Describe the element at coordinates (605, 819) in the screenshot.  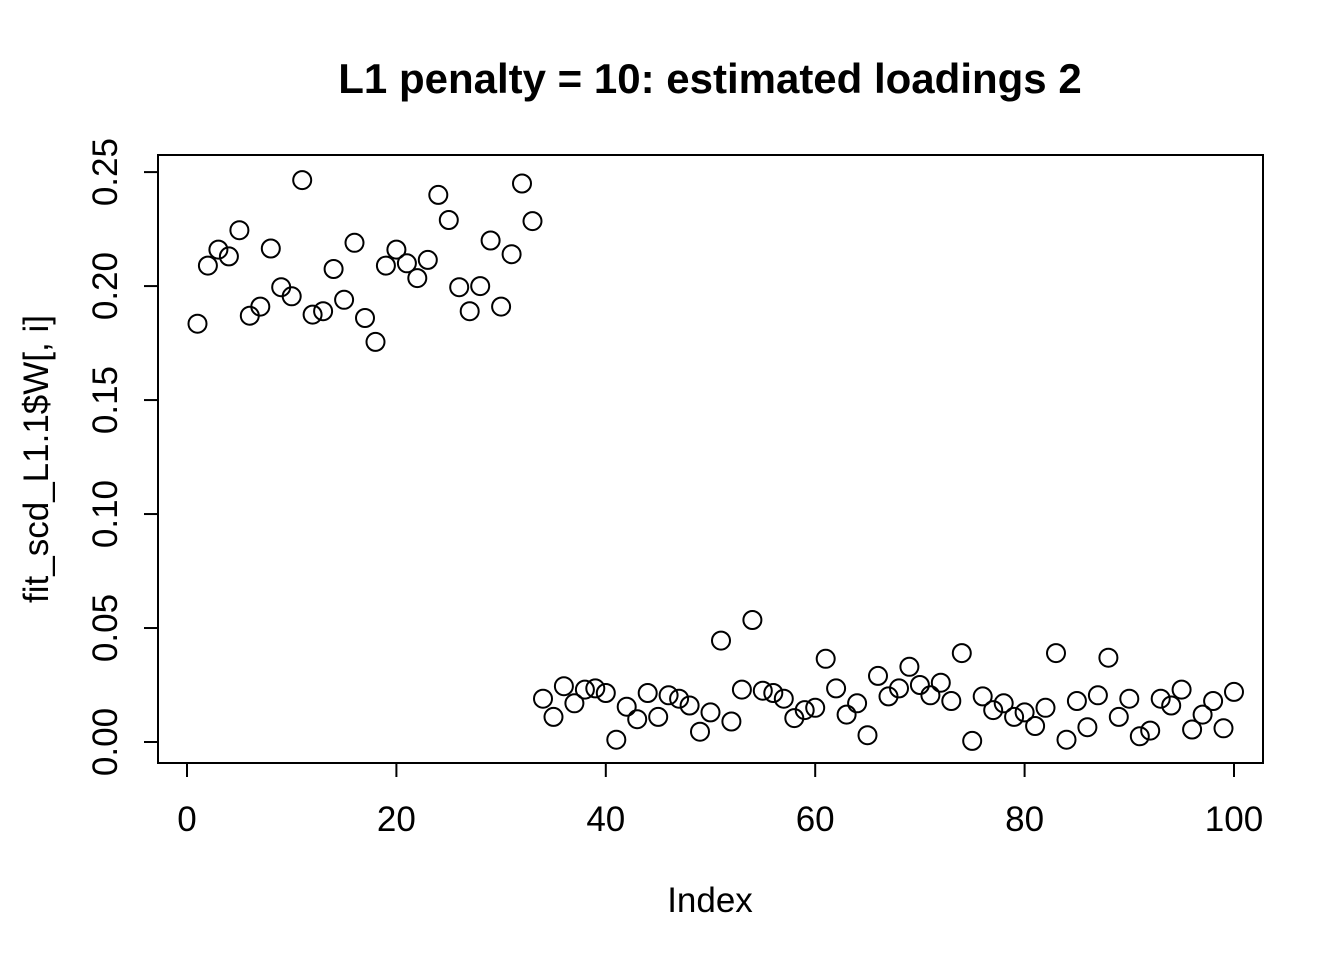
I see `x-tick-label: 40` at that location.